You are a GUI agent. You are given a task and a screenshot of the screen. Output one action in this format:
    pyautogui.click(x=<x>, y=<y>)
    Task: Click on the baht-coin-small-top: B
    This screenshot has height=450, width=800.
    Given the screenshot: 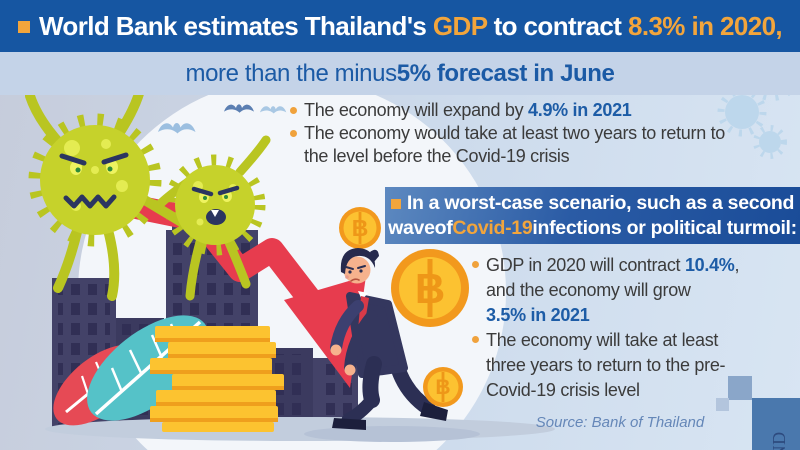 What is the action you would take?
    pyautogui.click(x=360, y=228)
    